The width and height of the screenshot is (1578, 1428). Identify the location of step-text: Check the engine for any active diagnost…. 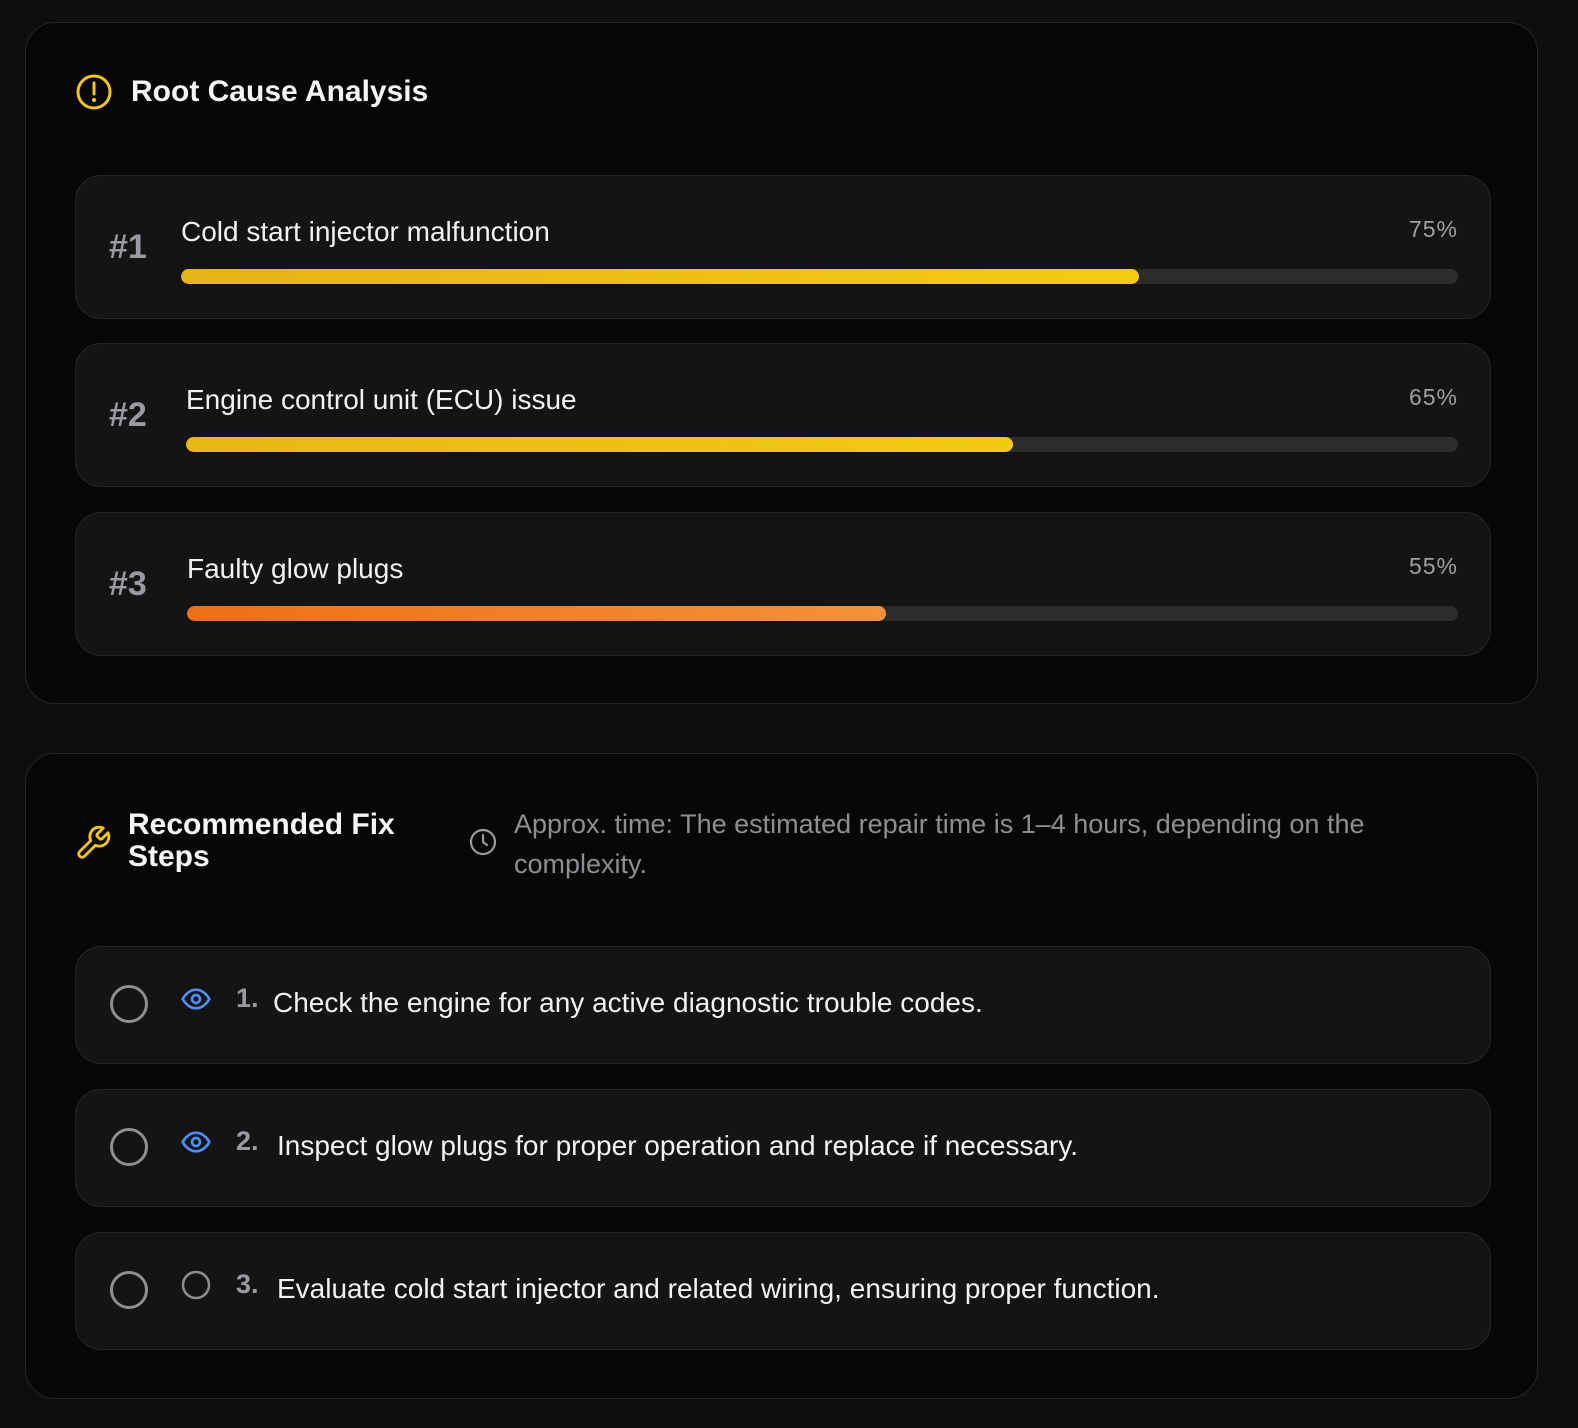
(628, 1002).